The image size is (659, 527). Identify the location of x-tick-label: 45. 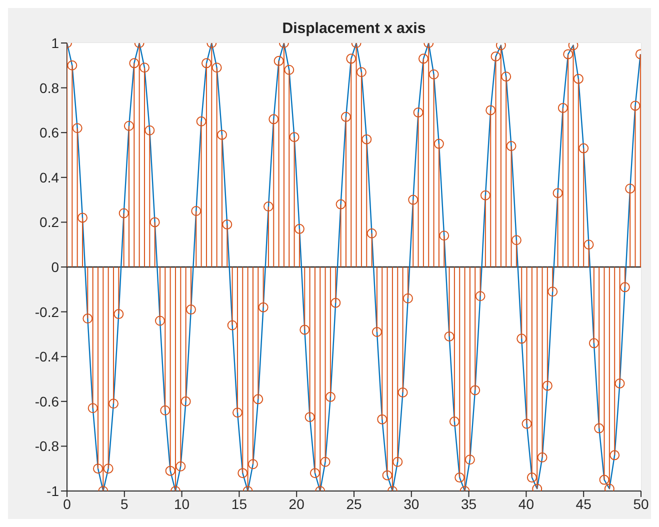
(584, 504).